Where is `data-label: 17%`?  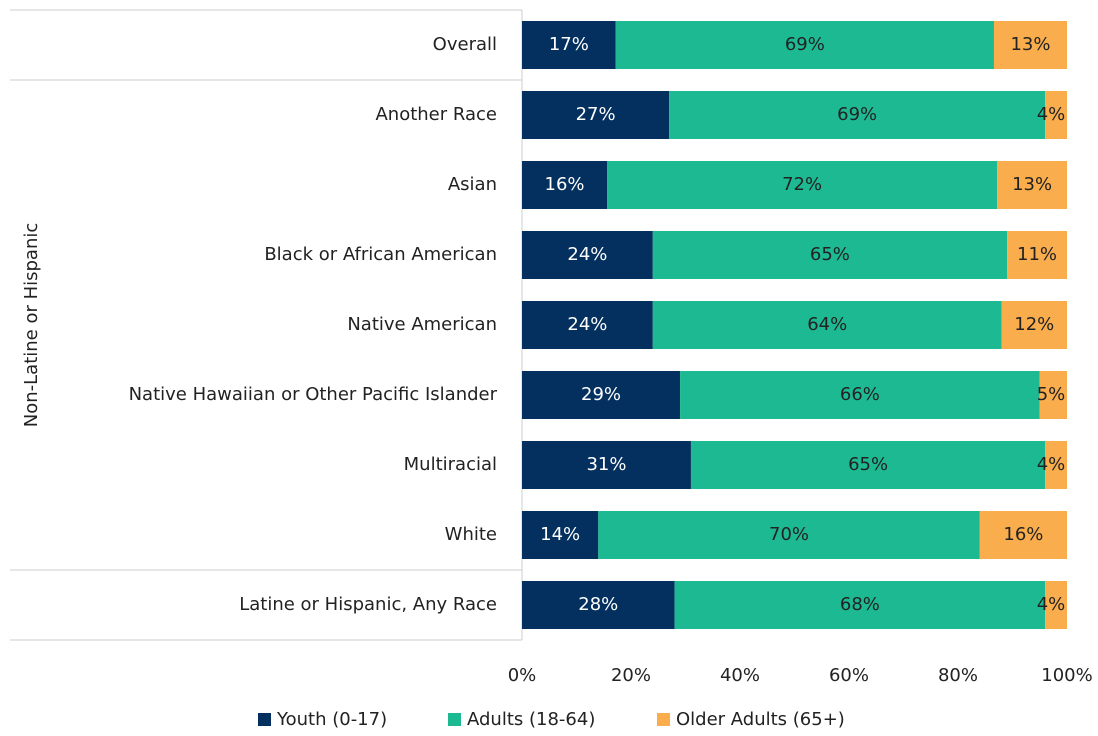 data-label: 17% is located at coordinates (569, 44).